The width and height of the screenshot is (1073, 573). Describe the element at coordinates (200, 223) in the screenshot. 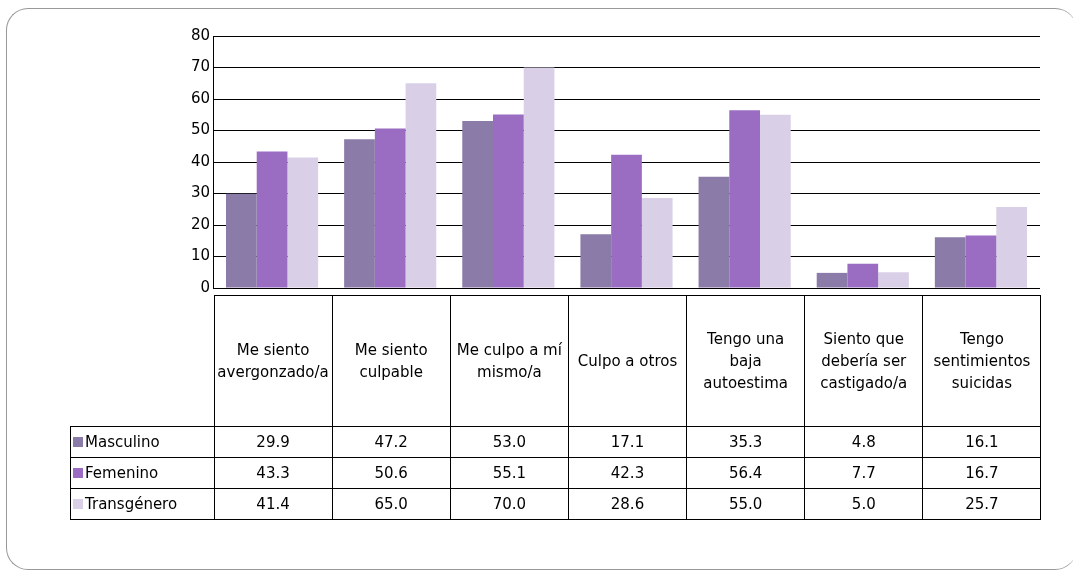

I see `y-tick-label: 20` at that location.